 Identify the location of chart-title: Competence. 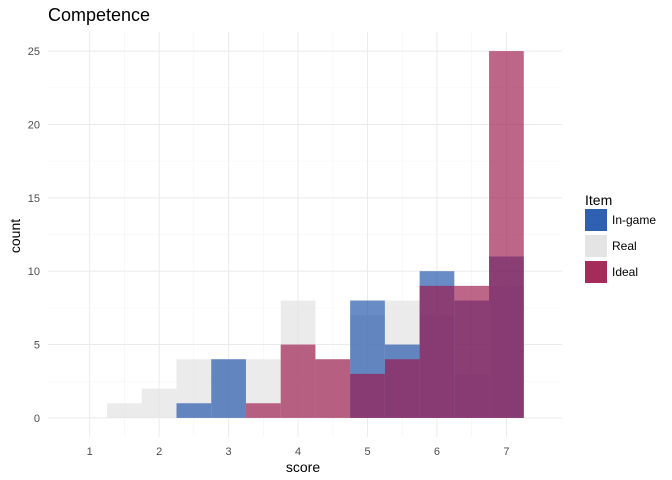
(99, 15).